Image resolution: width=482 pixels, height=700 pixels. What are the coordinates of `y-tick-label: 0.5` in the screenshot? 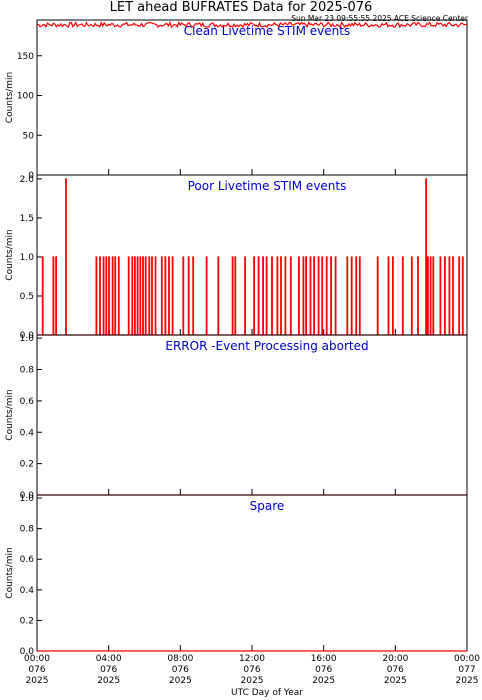 It's located at (27, 297).